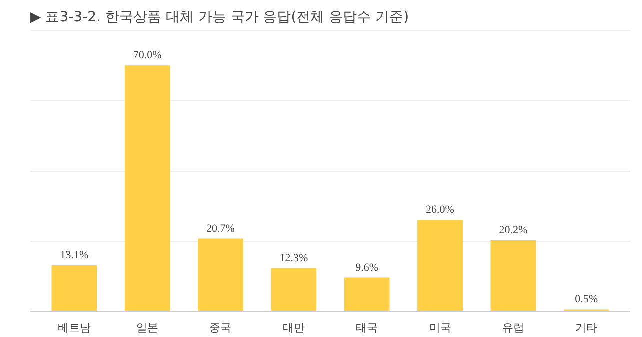 Image resolution: width=642 pixels, height=337 pixels. What do you see at coordinates (147, 328) in the screenshot?
I see `x-tick-label: 일본` at bounding box center [147, 328].